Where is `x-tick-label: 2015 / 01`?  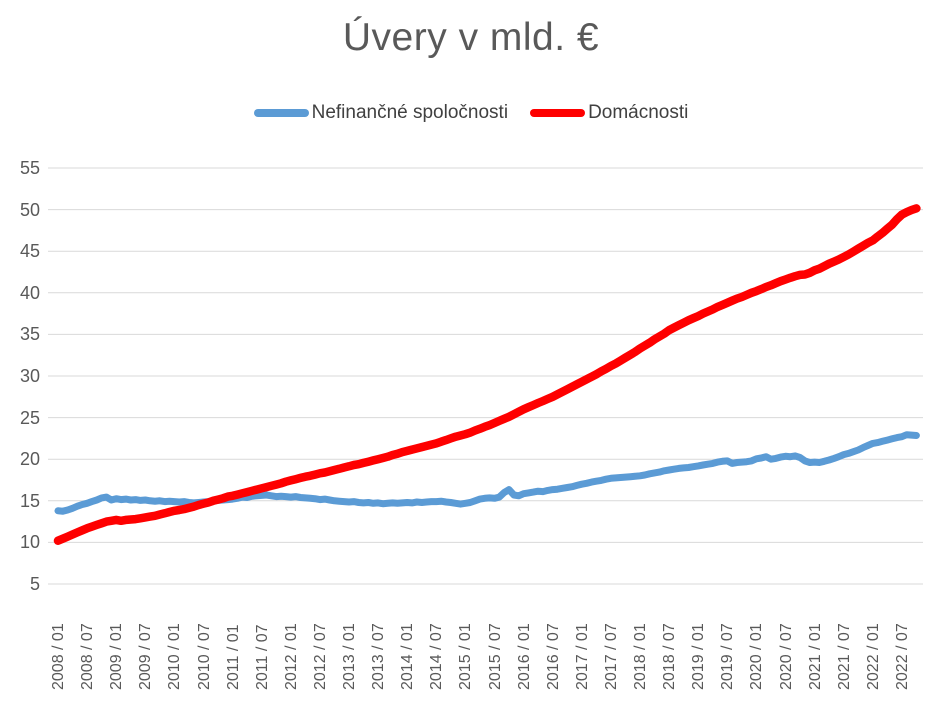
x-tick-label: 2015 / 01 is located at coordinates (466, 656).